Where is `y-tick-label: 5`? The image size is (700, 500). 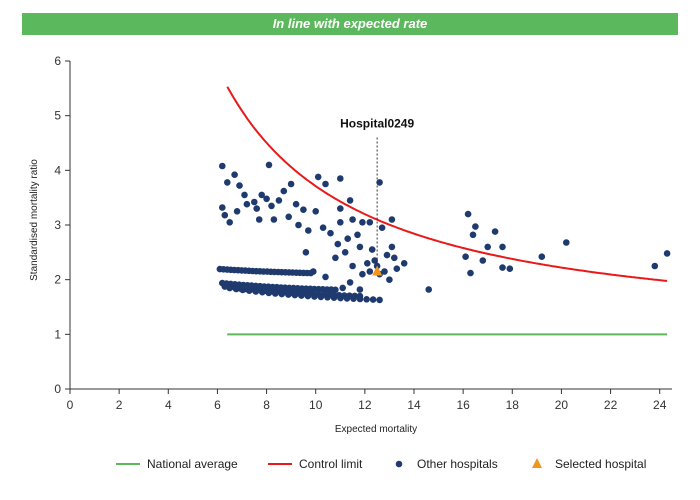
y-tick-label: 5 is located at coordinates (57, 116).